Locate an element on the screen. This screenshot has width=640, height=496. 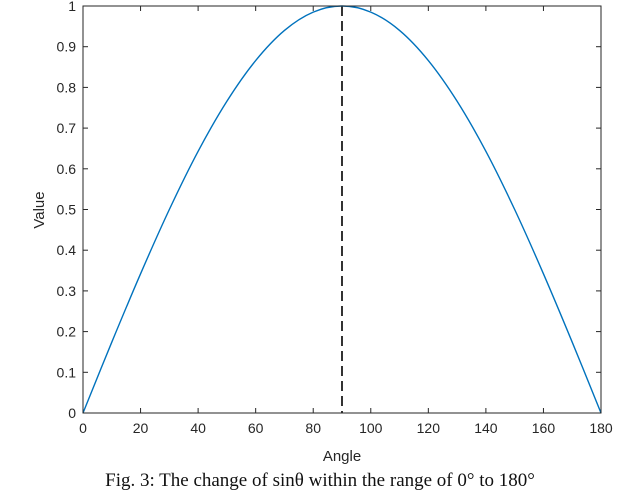
x-tick-label: 60 is located at coordinates (256, 428).